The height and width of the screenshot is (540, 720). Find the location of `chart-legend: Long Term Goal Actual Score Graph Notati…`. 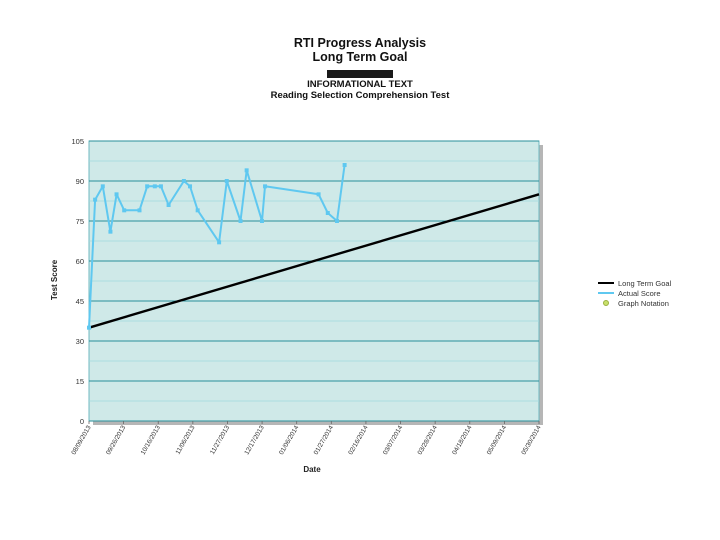

chart-legend: Long Term Goal Actual Score Graph Notati… is located at coordinates (634, 293).